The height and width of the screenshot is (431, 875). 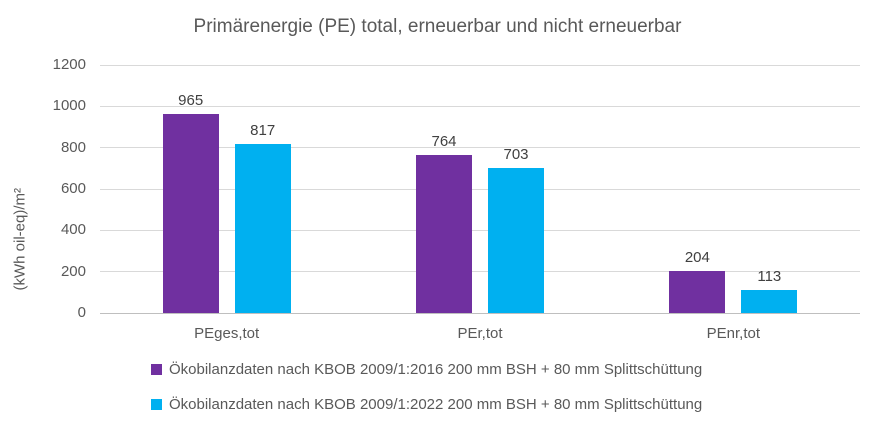 What do you see at coordinates (69, 106) in the screenshot?
I see `y-tick-label: 1000` at bounding box center [69, 106].